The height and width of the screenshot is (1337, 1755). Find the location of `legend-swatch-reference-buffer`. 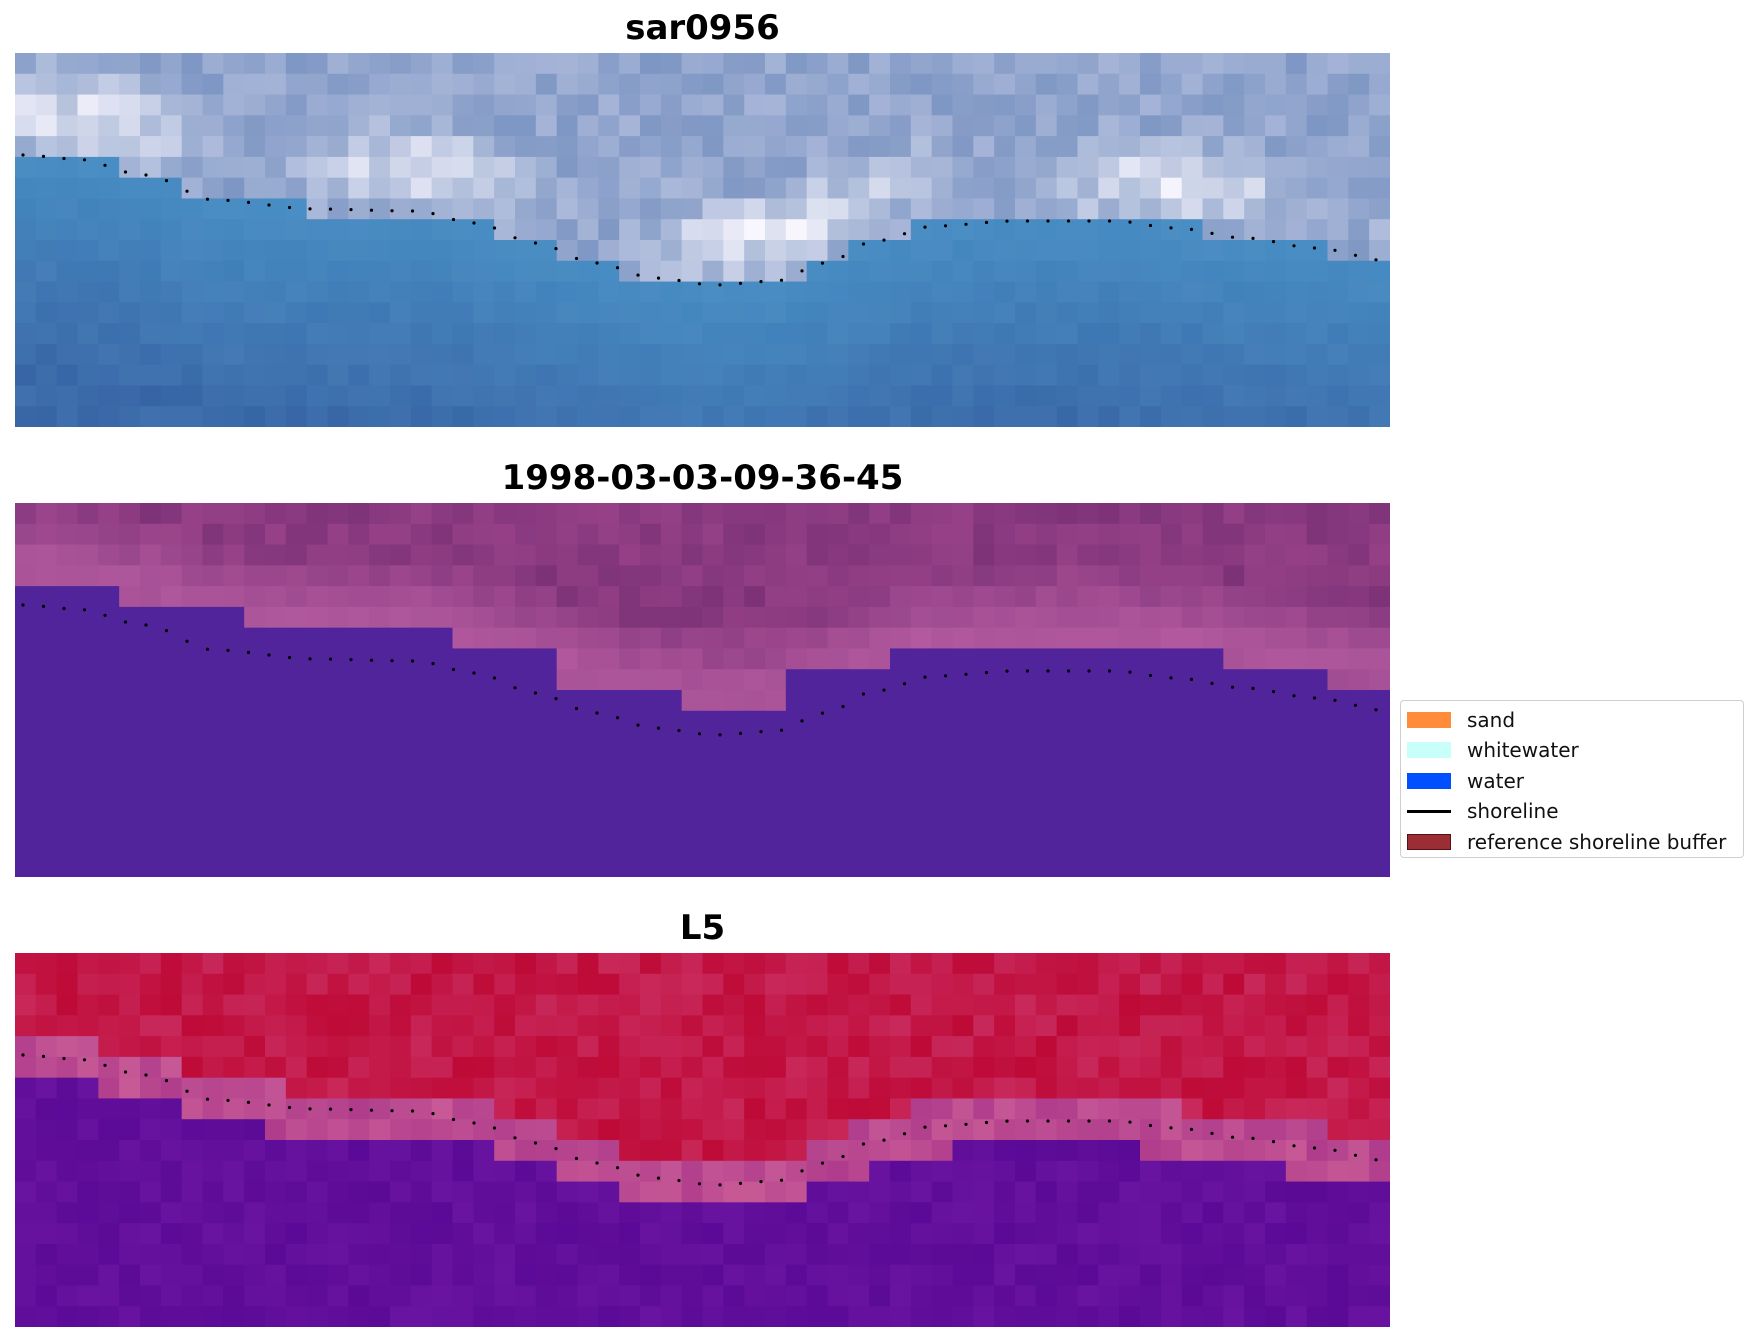

legend-swatch-reference-buffer is located at coordinates (1429, 842).